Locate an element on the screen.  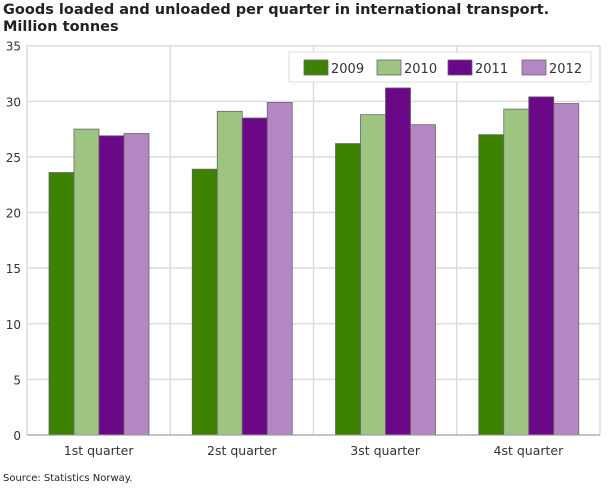
bar-2010-q4 is located at coordinates (516, 272).